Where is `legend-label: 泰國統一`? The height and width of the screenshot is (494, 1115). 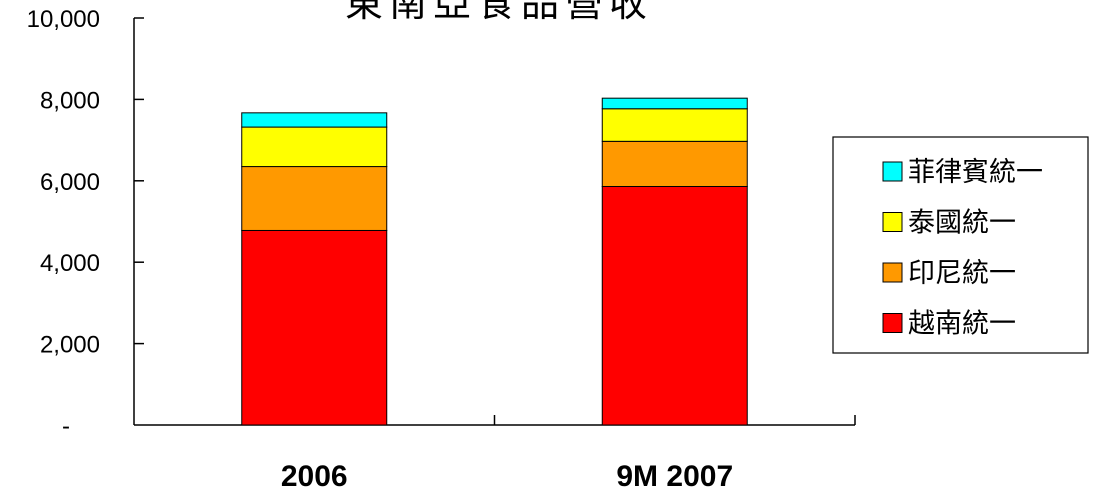
legend-label: 泰國統一 is located at coordinates (962, 223).